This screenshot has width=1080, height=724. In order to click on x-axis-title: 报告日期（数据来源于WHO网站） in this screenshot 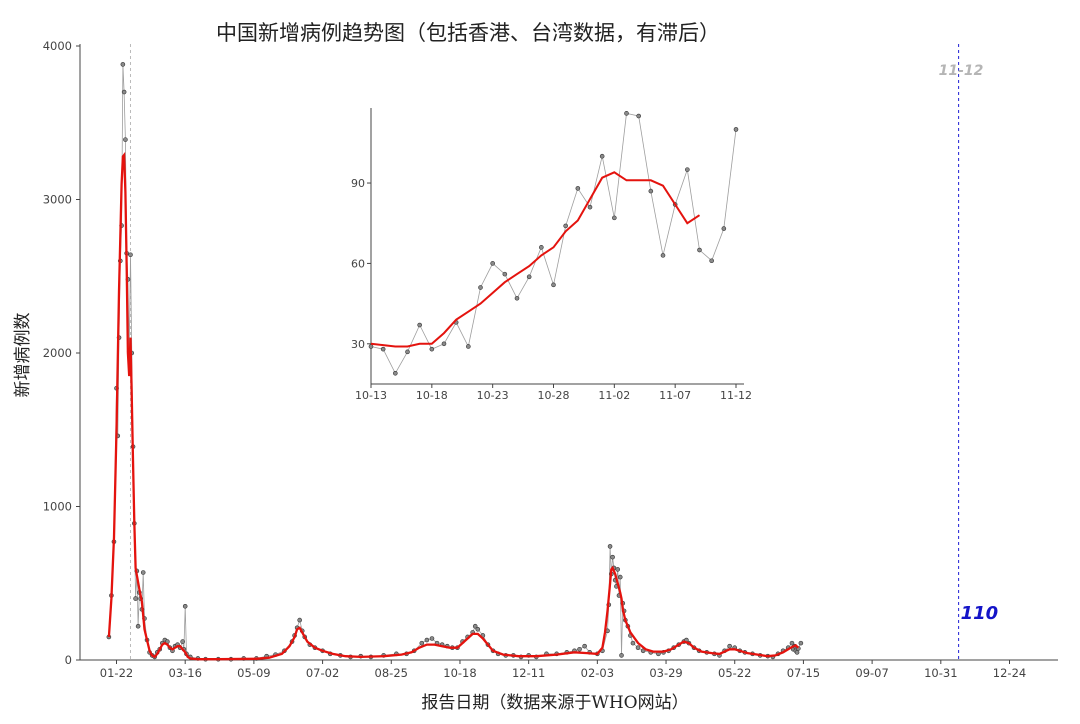, I will do `click(554, 703)`.